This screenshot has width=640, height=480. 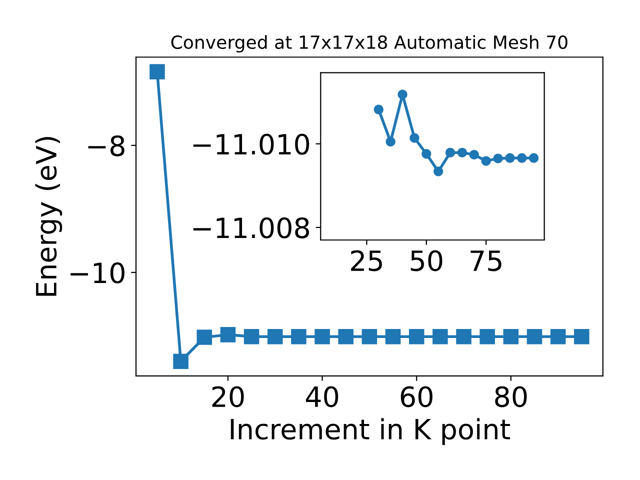 What do you see at coordinates (511, 397) in the screenshot?
I see `x-tick-label: 80` at bounding box center [511, 397].